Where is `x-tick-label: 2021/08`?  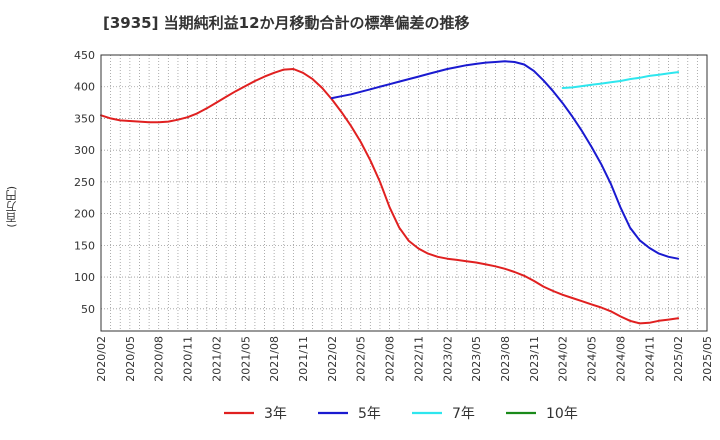 x-tick-label: 2021/08 is located at coordinates (274, 359).